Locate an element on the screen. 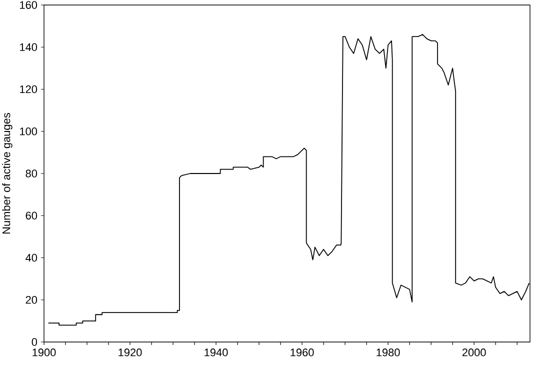 The image size is (533, 371). y-tick-label: 140 is located at coordinates (29, 47).